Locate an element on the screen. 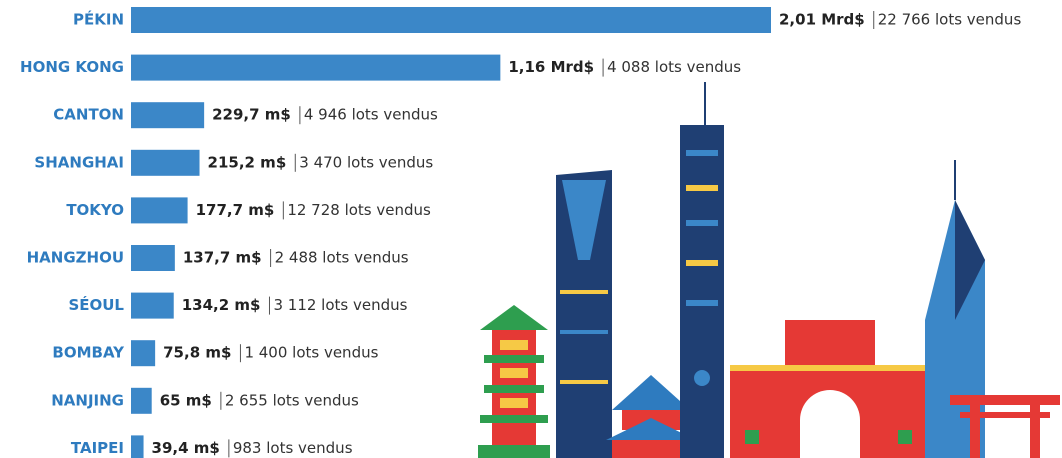 The width and height of the screenshot is (1062, 458). value-label: 65 m$ is located at coordinates (186, 400).